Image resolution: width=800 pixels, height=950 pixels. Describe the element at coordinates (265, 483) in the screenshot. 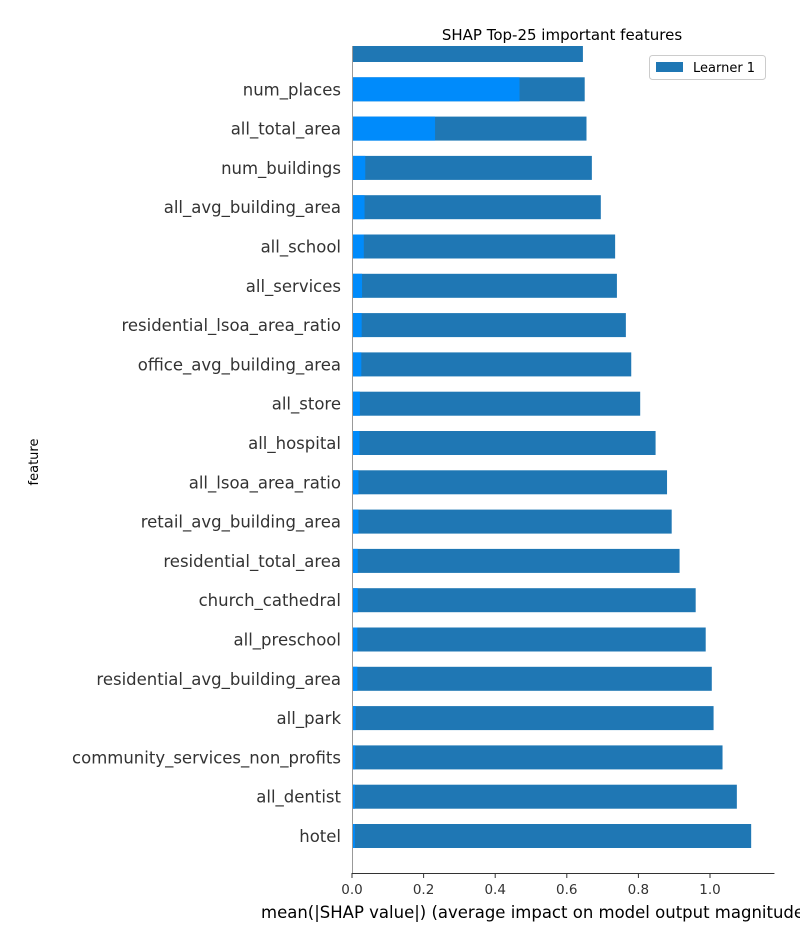

I see `y-tick-label: all_lsoa_area_ratio` at that location.